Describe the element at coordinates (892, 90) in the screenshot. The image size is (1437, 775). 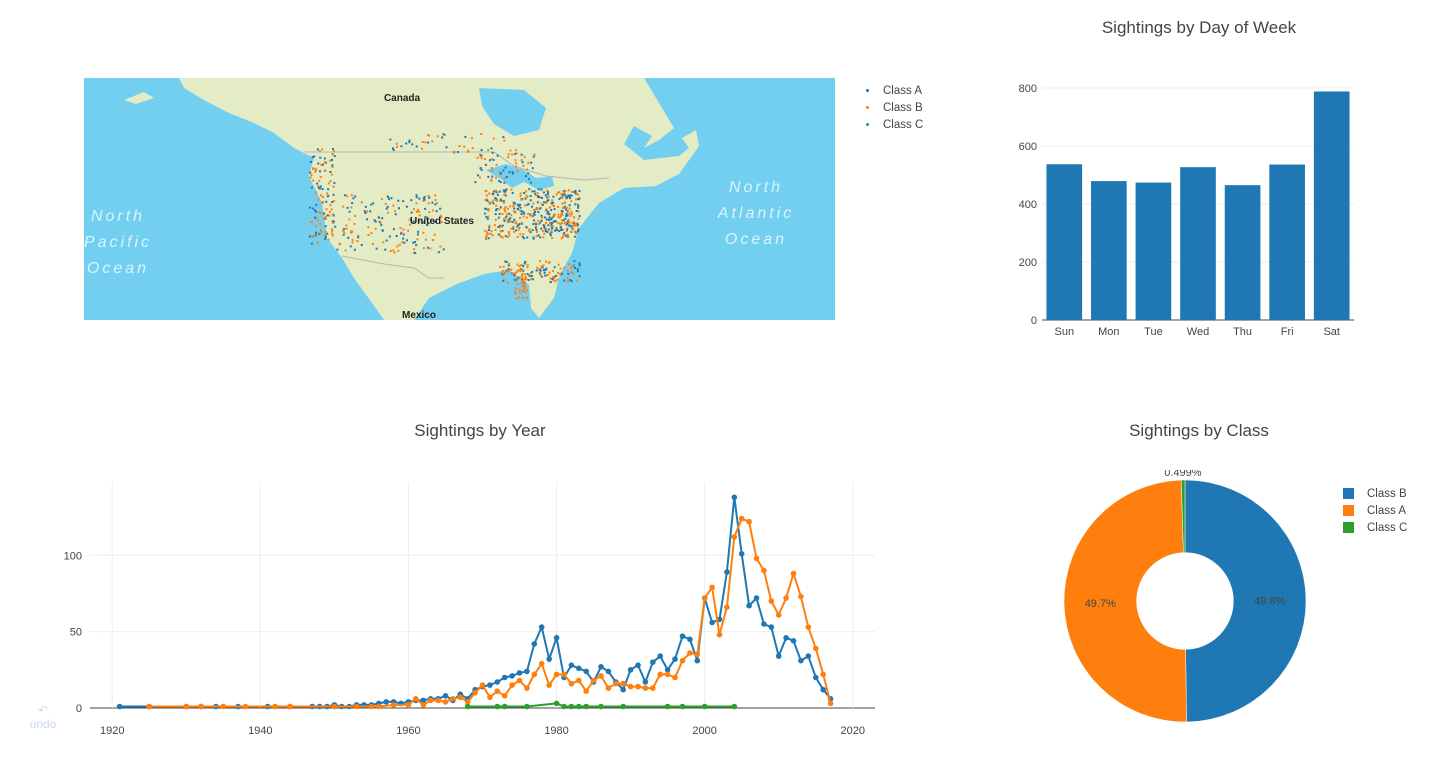
I see `map-legend-item-class-a: Class A` at that location.